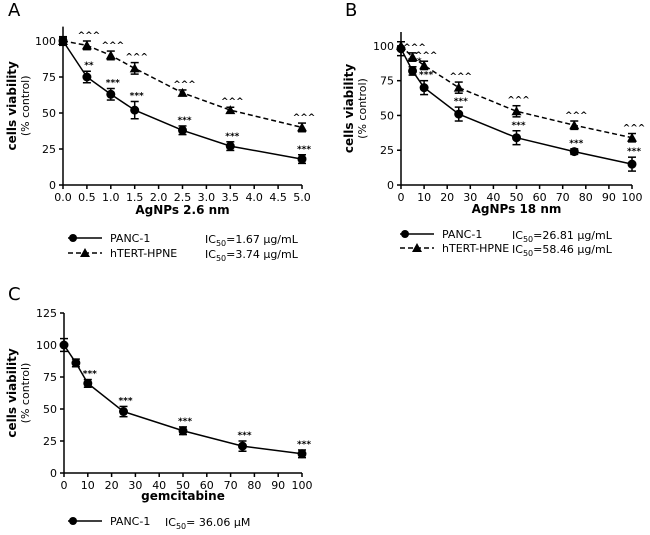 This screenshot has height=535, width=650. Describe the element at coordinates (207, 523) in the screenshot. I see `ic50-label: IC50= 36.06 μM` at that location.